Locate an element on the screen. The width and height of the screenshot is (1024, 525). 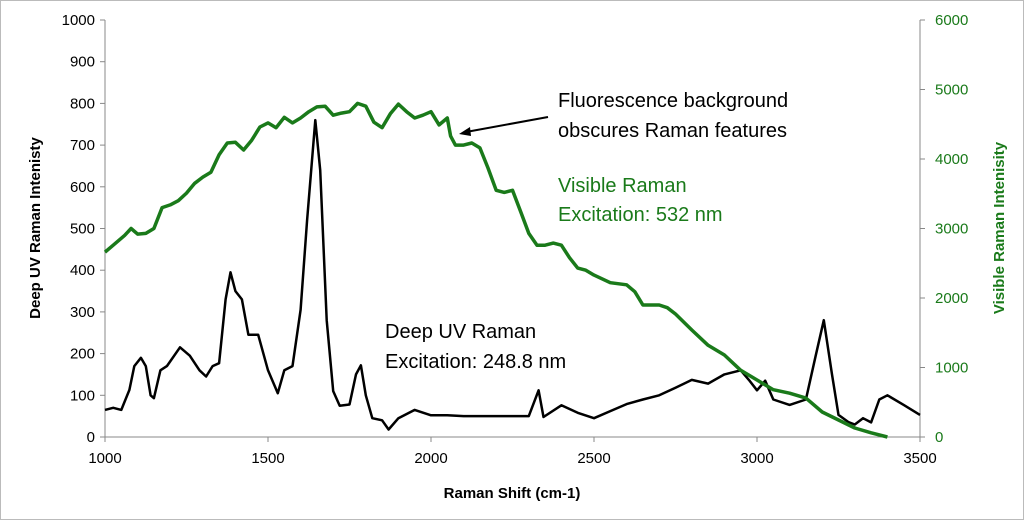
left-tick-label: 300 is located at coordinates (82, 312).